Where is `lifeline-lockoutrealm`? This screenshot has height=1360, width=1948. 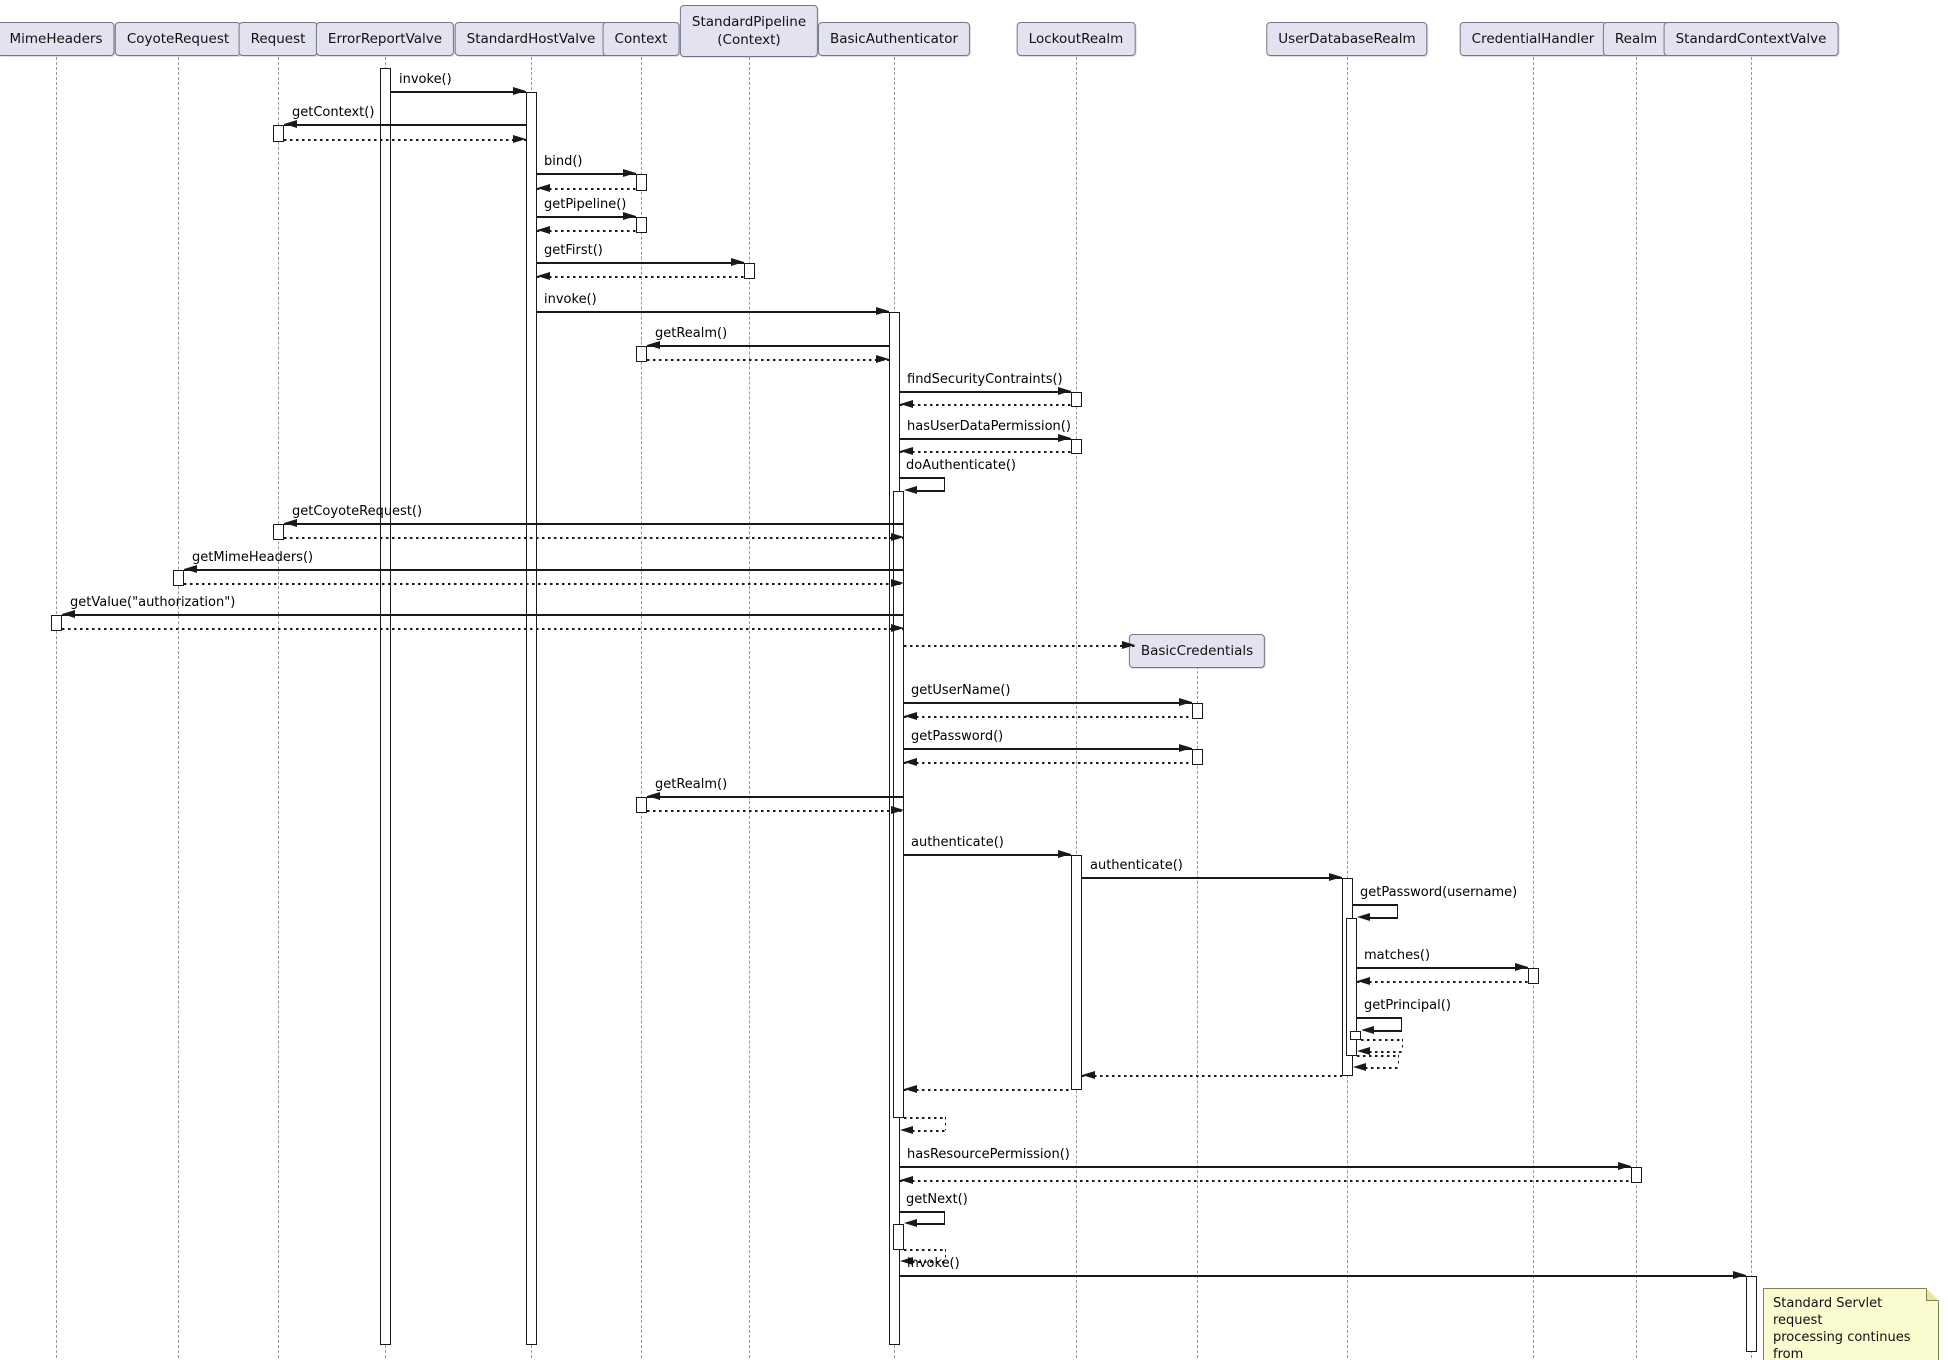 lifeline-lockoutrealm is located at coordinates (1076, 707).